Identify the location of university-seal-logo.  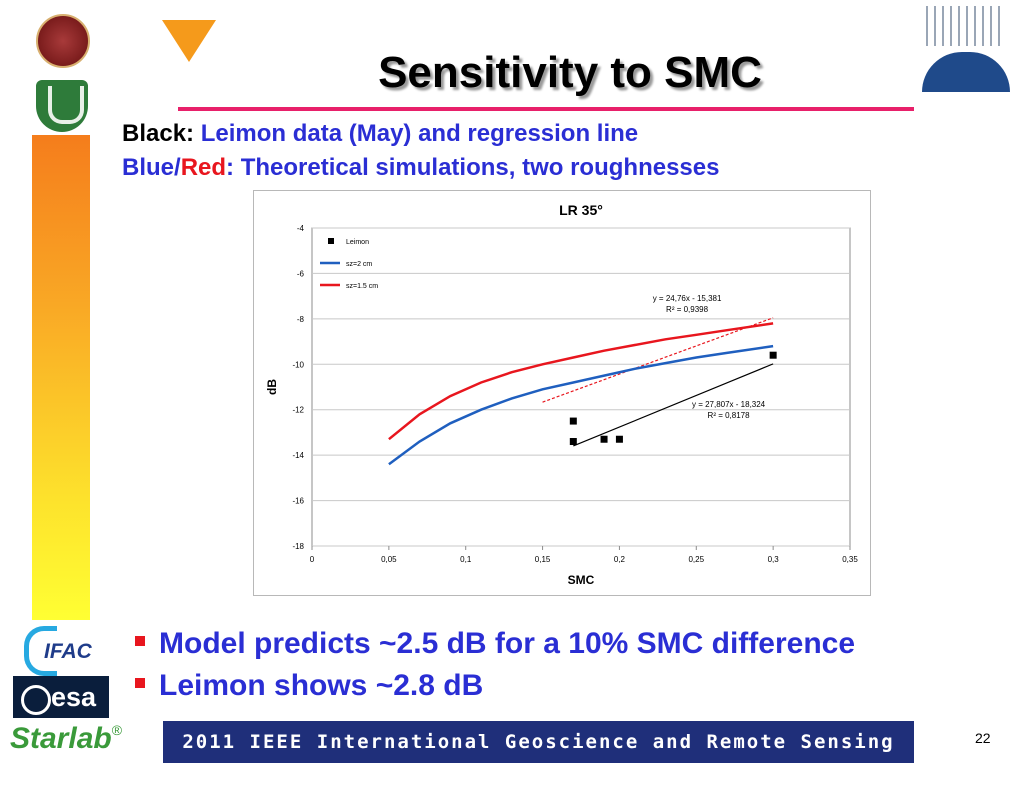
(63, 41).